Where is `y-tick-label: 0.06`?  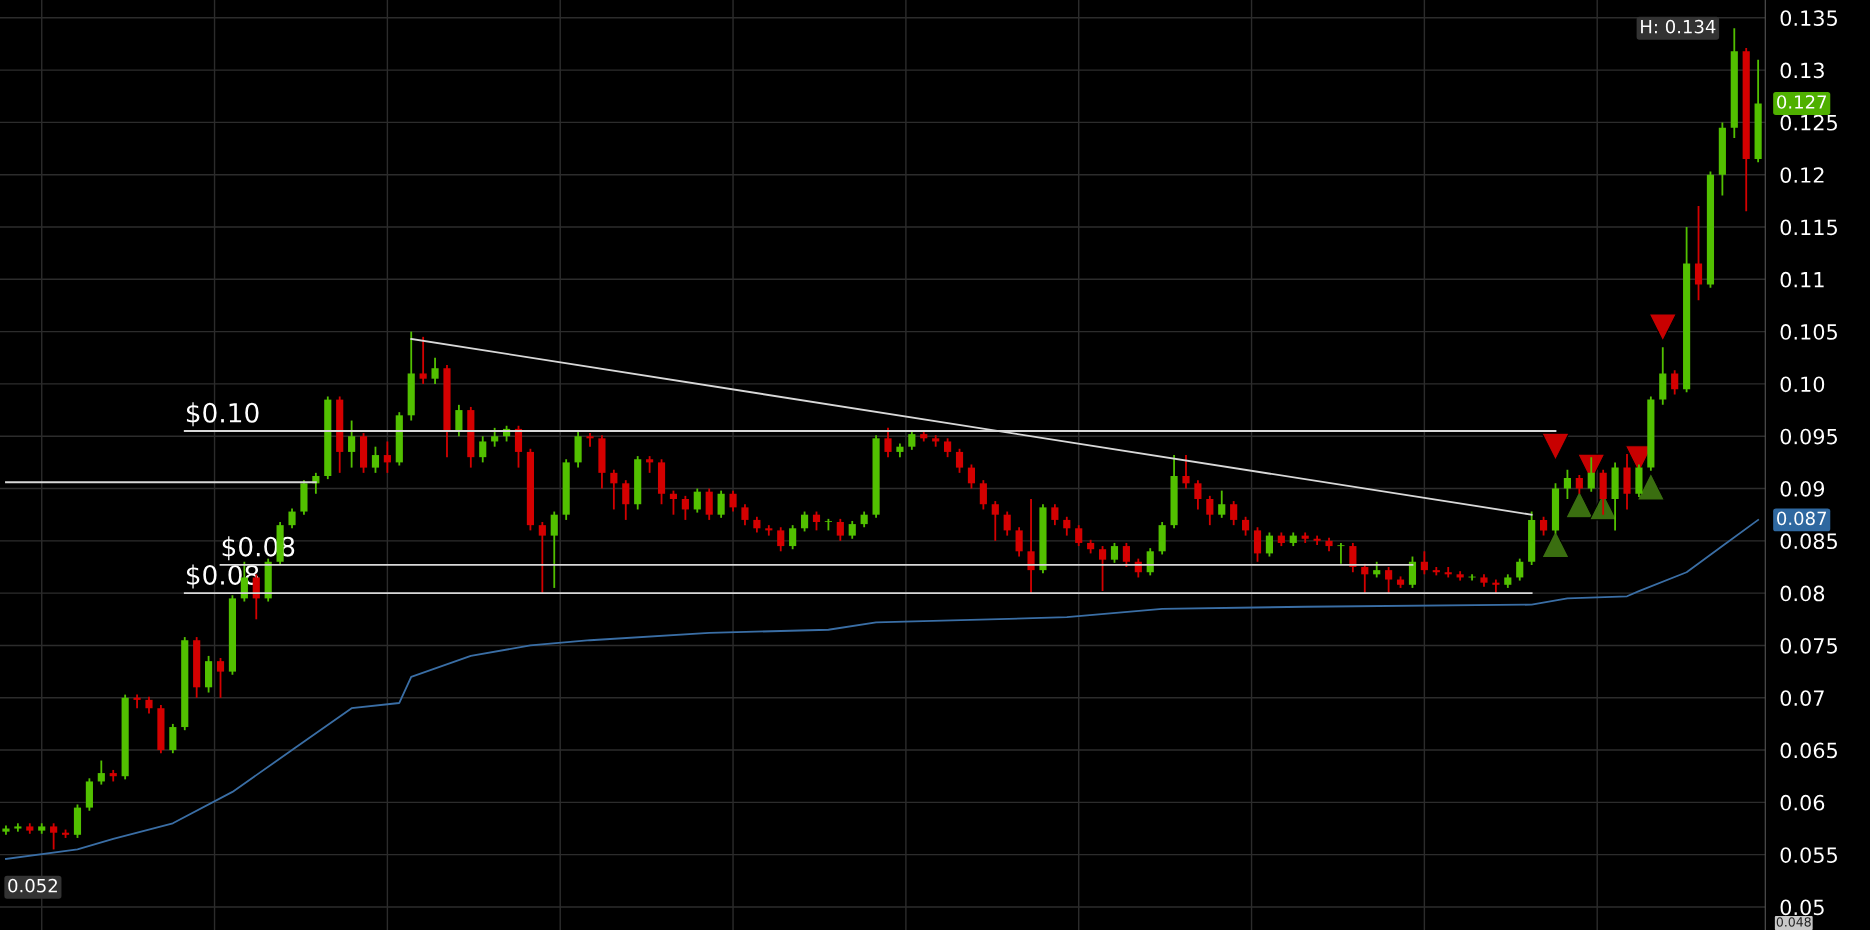
y-tick-label: 0.06 is located at coordinates (1802, 802).